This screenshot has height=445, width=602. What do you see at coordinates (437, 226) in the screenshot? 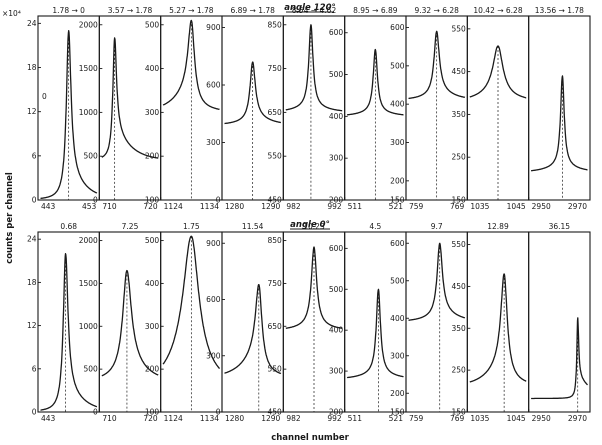
I see `panel-header: 9.7` at bounding box center [437, 226].